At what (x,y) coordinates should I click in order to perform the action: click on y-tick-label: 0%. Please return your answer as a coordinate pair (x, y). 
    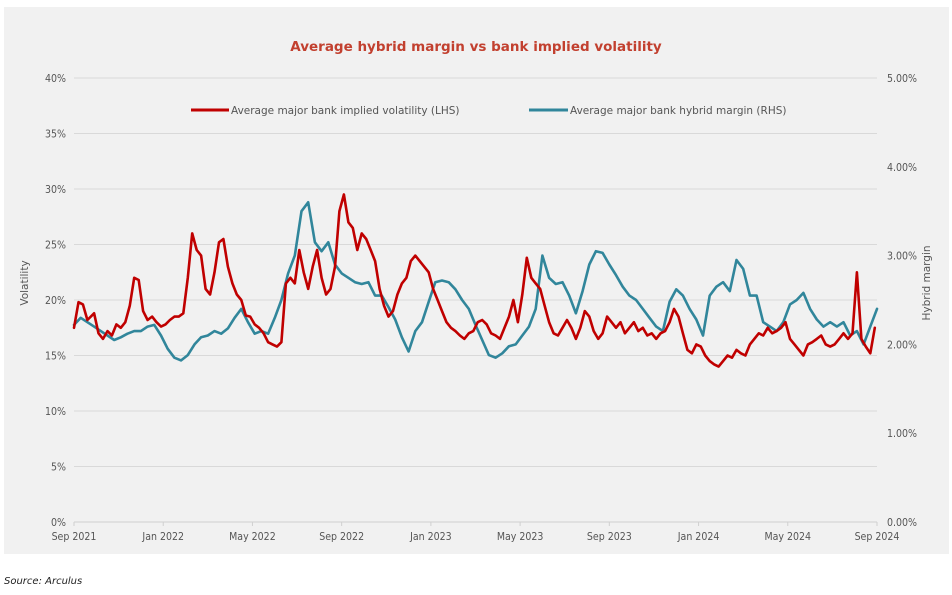
    Looking at the image, I should click on (58, 523).